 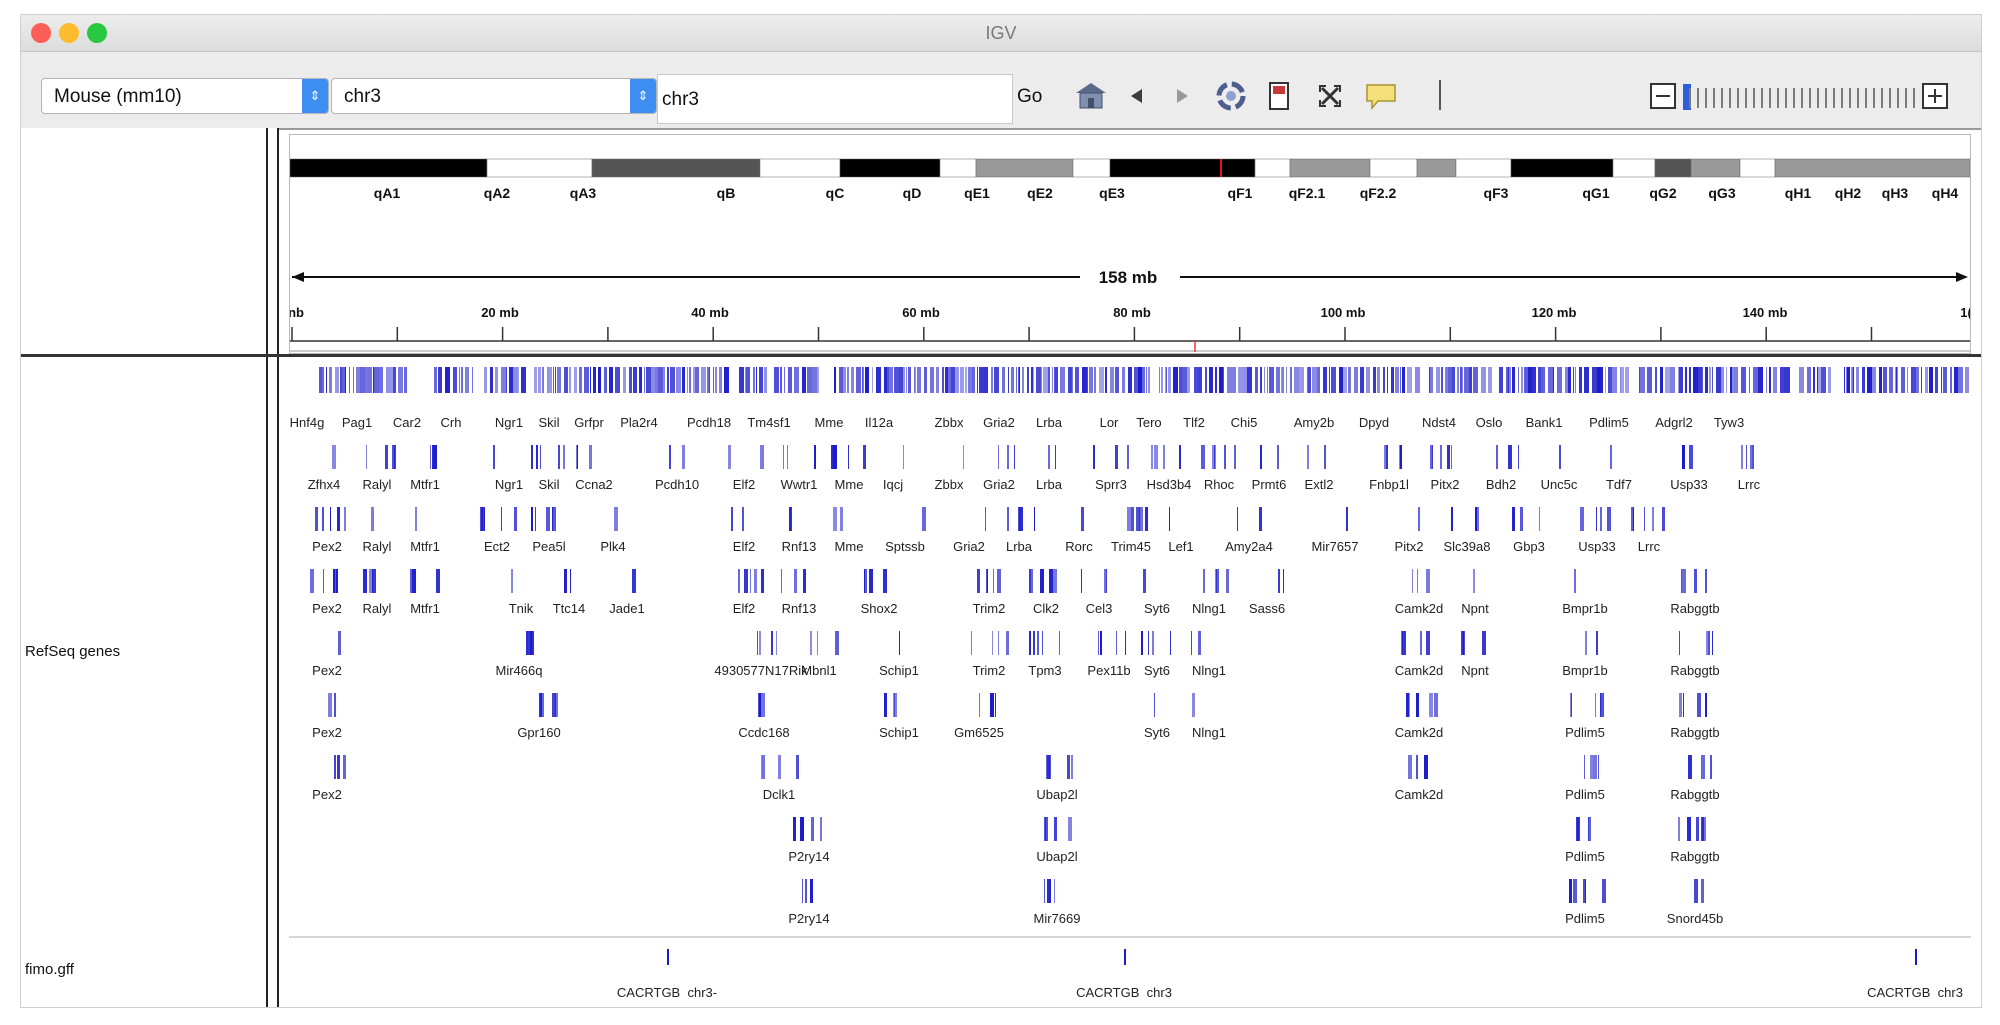 I want to click on zoom-out-icon, so click(x=1664, y=97).